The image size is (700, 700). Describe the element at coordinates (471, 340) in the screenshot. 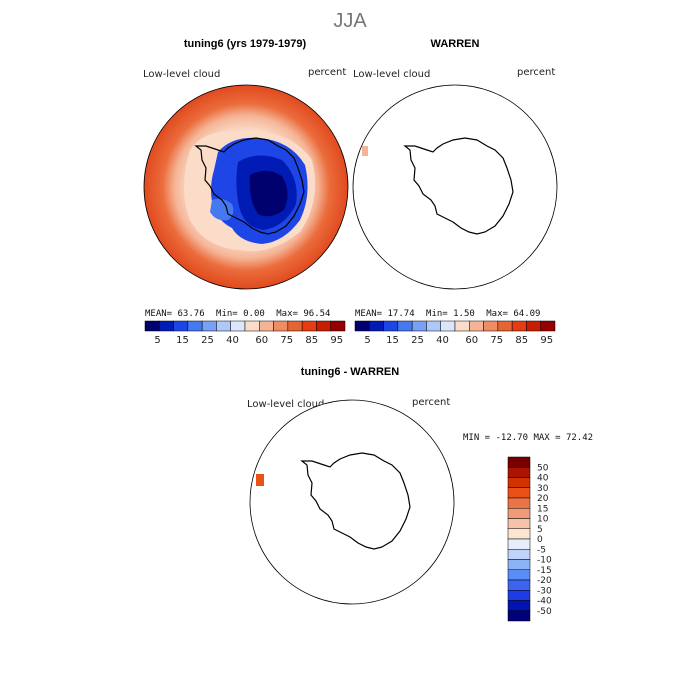

I see `right-colorbar-tick-label: 60` at that location.